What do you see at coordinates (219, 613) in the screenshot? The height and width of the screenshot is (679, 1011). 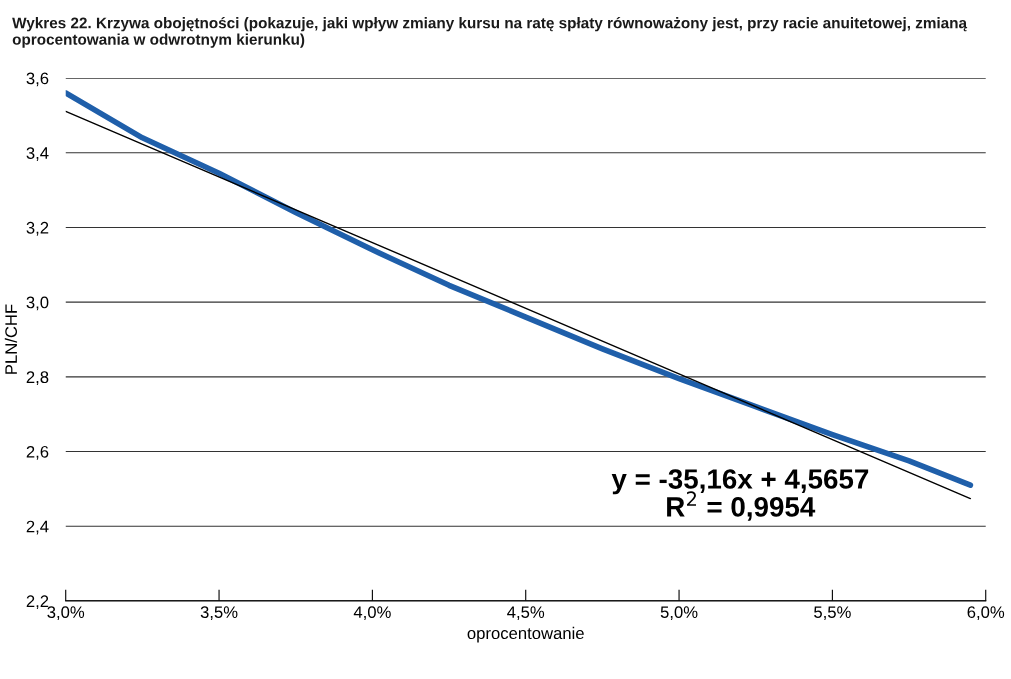 I see `x-tick-label: 3,5%` at bounding box center [219, 613].